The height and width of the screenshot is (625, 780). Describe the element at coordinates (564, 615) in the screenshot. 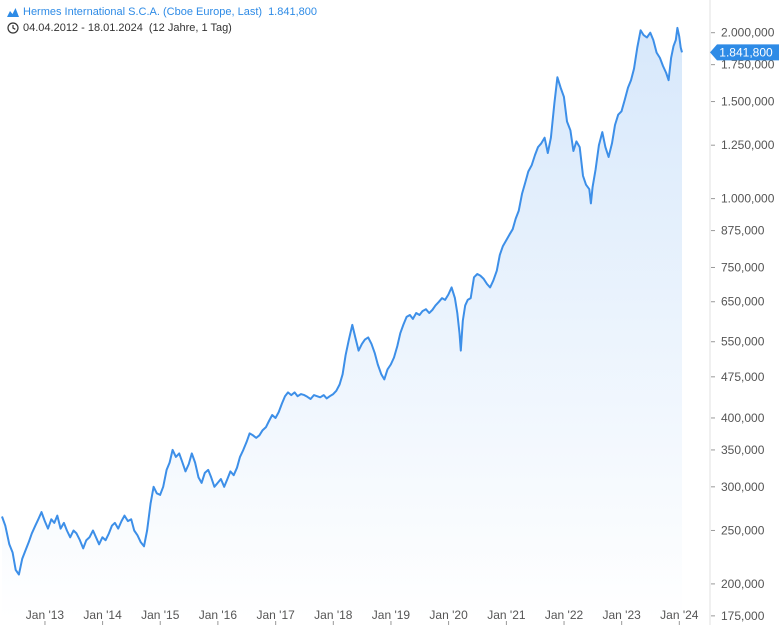

I see `x-tick-label: Jan '22` at that location.